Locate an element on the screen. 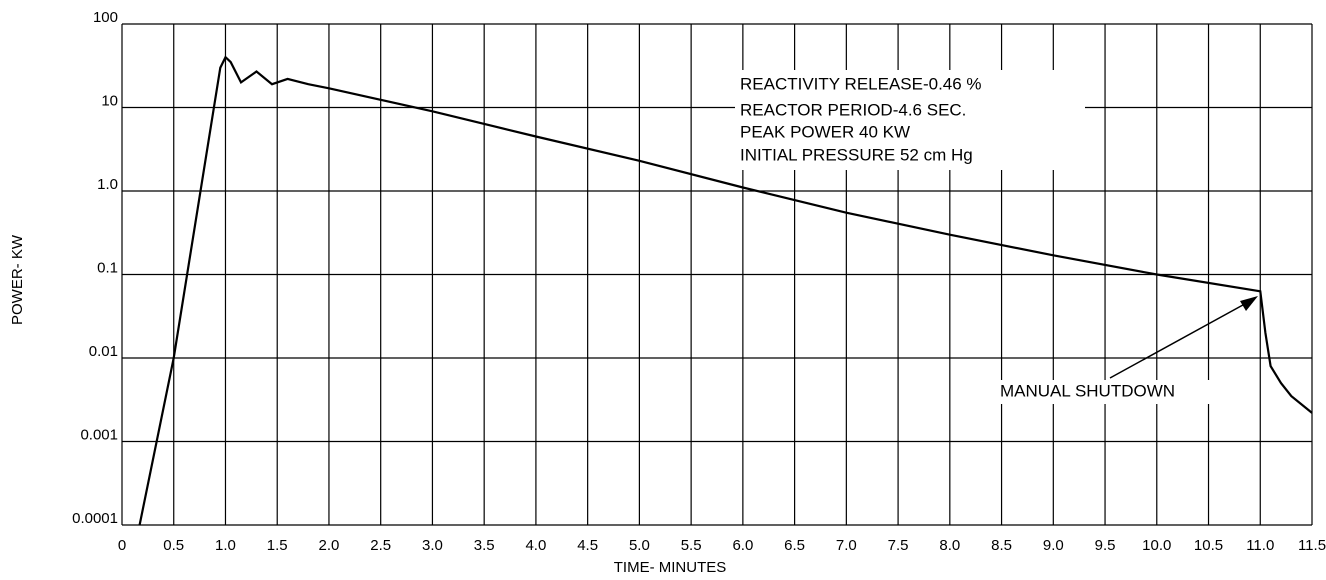 The image size is (1326, 580). x-tick-label: 6.0 is located at coordinates (742, 545).